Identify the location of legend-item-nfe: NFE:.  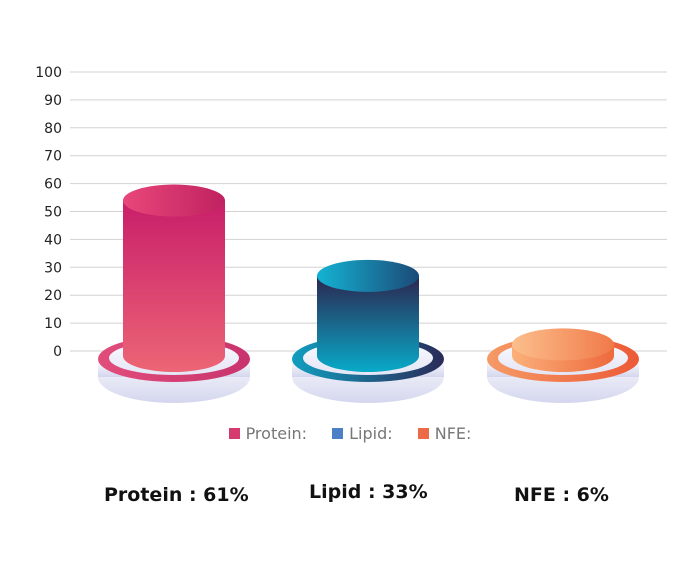
(444, 433).